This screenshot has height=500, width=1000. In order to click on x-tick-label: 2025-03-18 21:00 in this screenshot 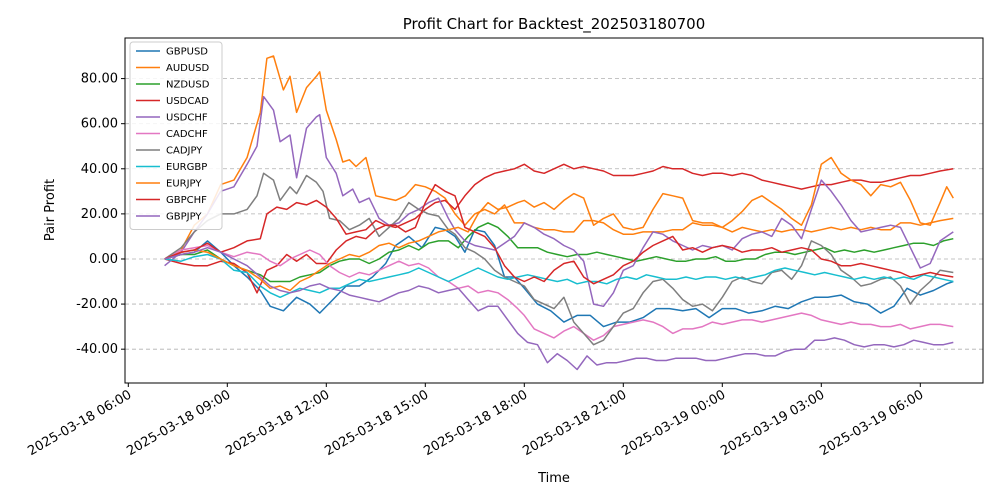, I will do `click(574, 423)`.